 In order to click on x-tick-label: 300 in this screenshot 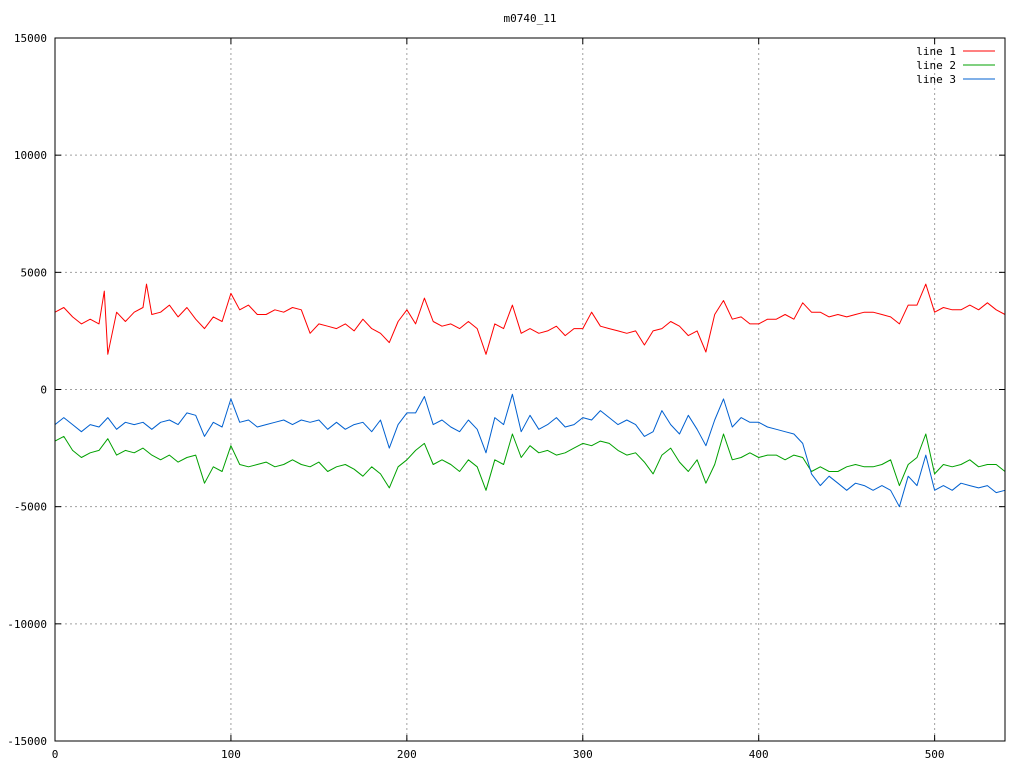, I will do `click(583, 754)`.